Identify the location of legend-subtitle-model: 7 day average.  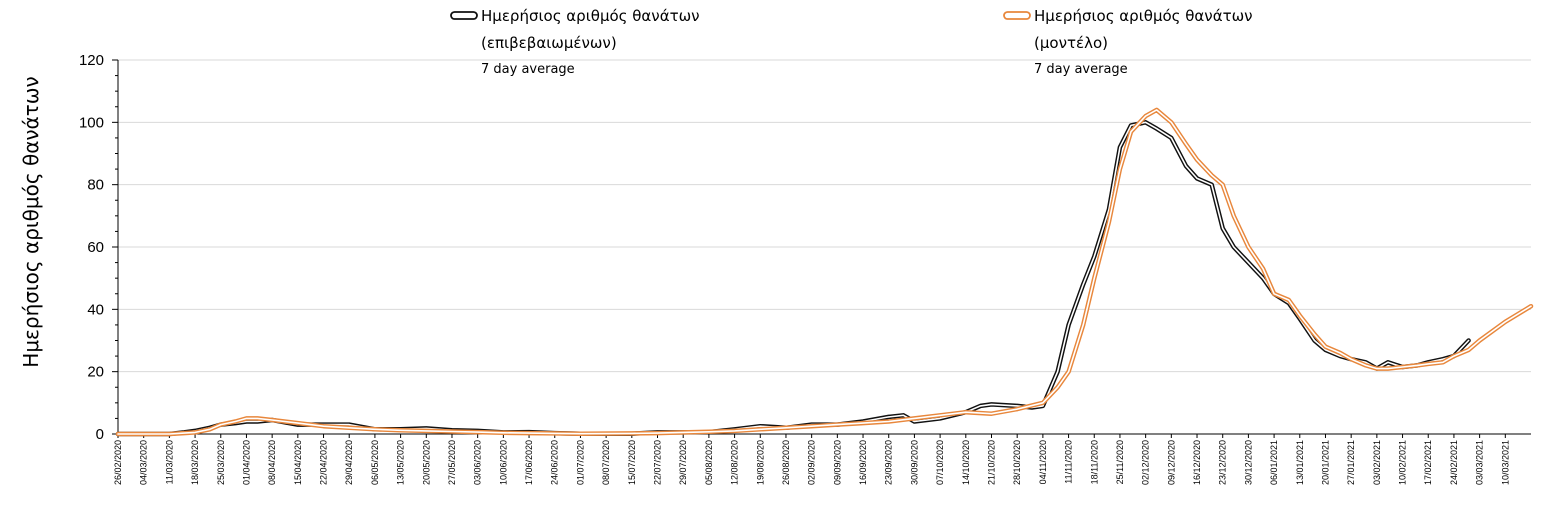
(1081, 69).